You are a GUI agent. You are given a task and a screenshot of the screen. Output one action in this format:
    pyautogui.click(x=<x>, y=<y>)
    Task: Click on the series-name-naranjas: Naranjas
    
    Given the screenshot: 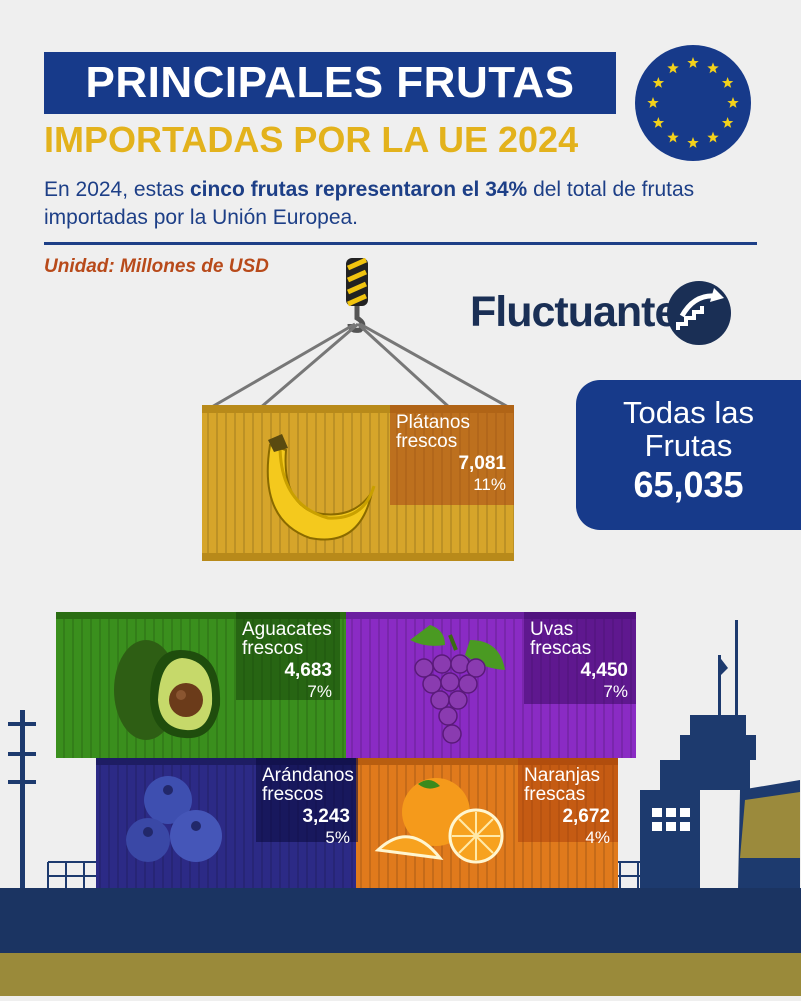 What is the action you would take?
    pyautogui.click(x=562, y=775)
    